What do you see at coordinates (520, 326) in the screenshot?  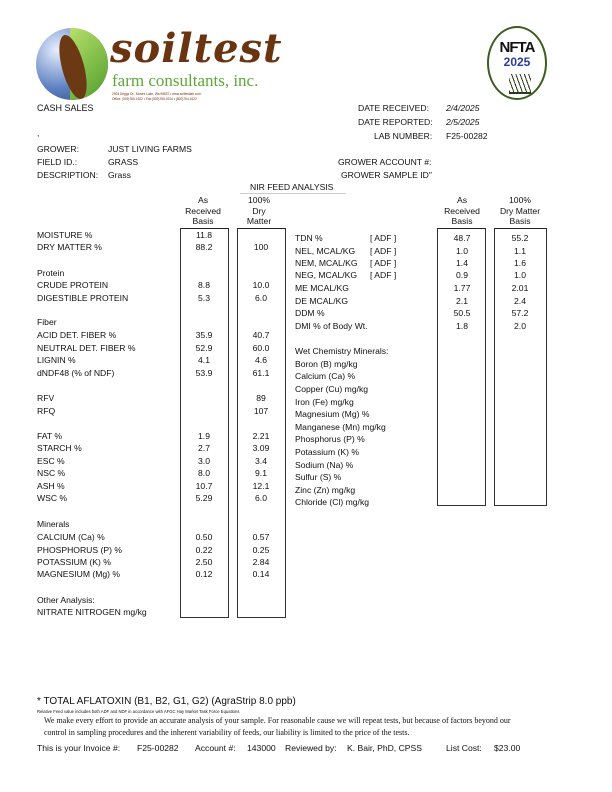 I see `dry-matter-value: 2.0` at bounding box center [520, 326].